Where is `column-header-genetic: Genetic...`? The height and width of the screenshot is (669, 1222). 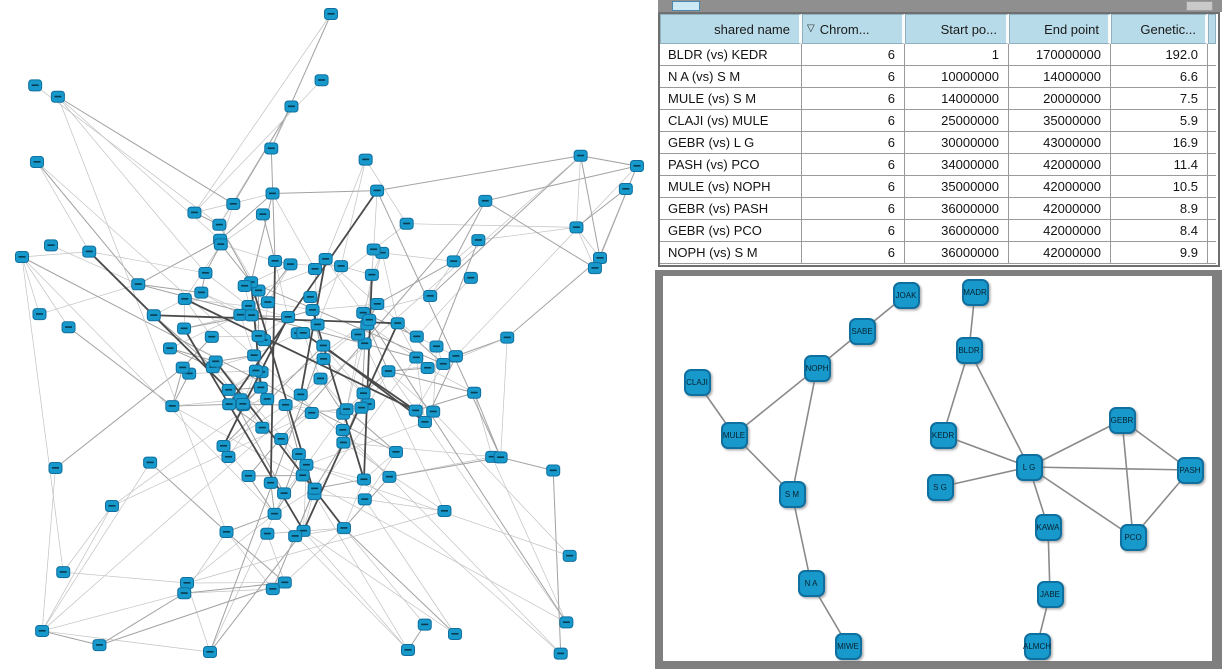 column-header-genetic: Genetic... is located at coordinates (1159, 29).